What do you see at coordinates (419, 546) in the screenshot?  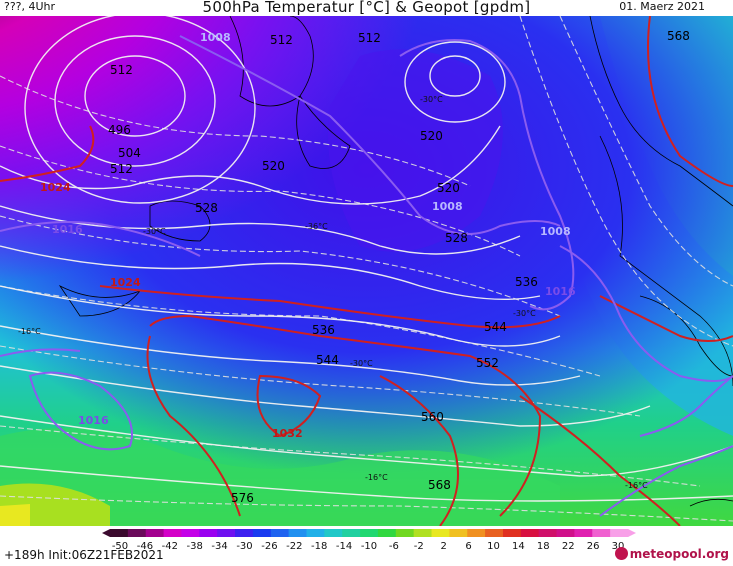 I see `colorbar-tick-label: -2` at bounding box center [419, 546].